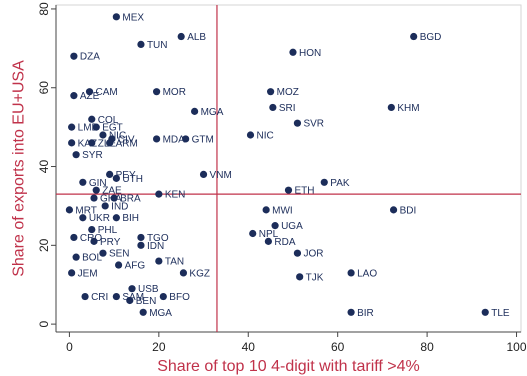 Image resolution: width=527 pixels, height=376 pixels. What do you see at coordinates (431, 37) in the screenshot?
I see `point-label: BGD` at bounding box center [431, 37].